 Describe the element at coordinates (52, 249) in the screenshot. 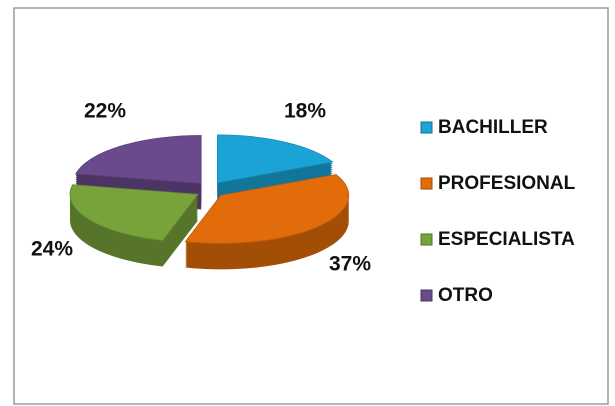

I see `data-label: 24%` at that location.